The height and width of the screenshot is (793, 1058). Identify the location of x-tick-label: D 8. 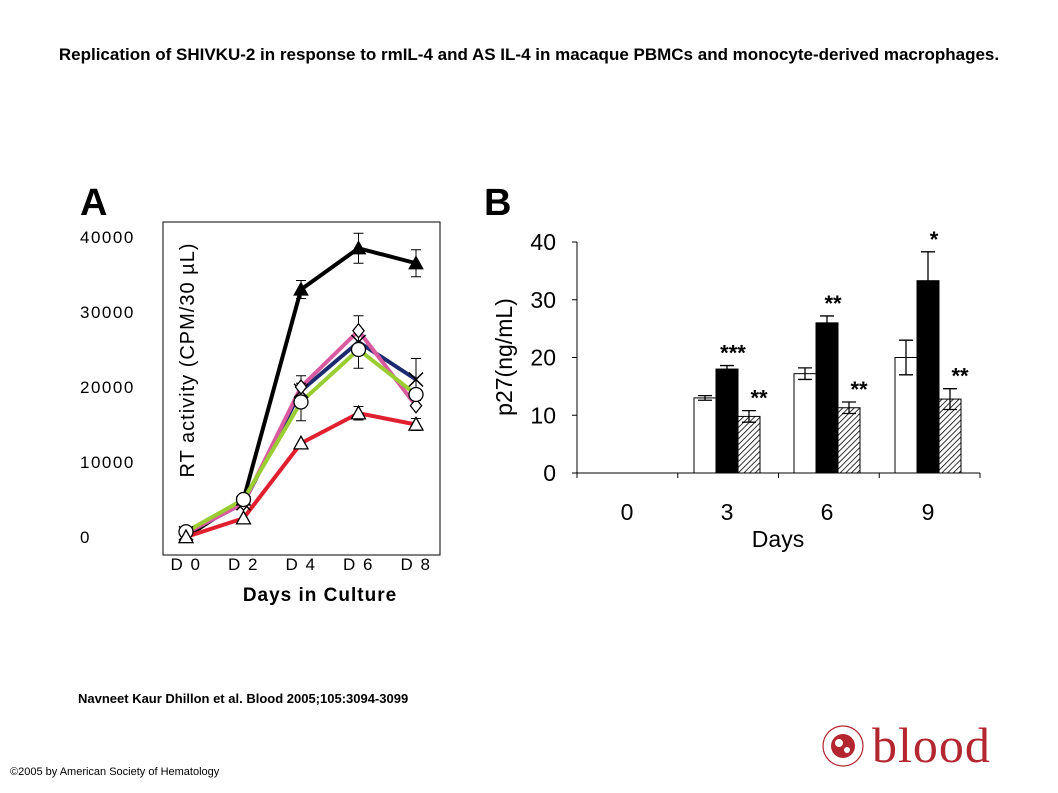
(416, 564).